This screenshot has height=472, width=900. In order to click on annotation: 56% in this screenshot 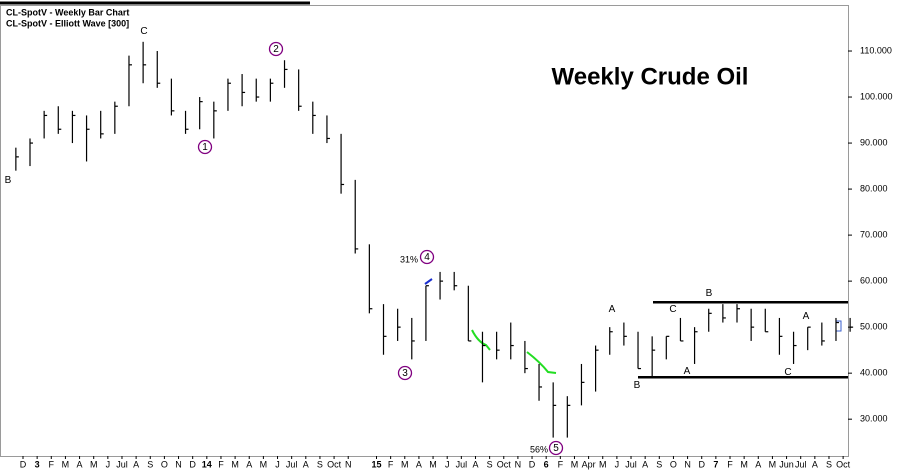, I will do `click(539, 449)`.